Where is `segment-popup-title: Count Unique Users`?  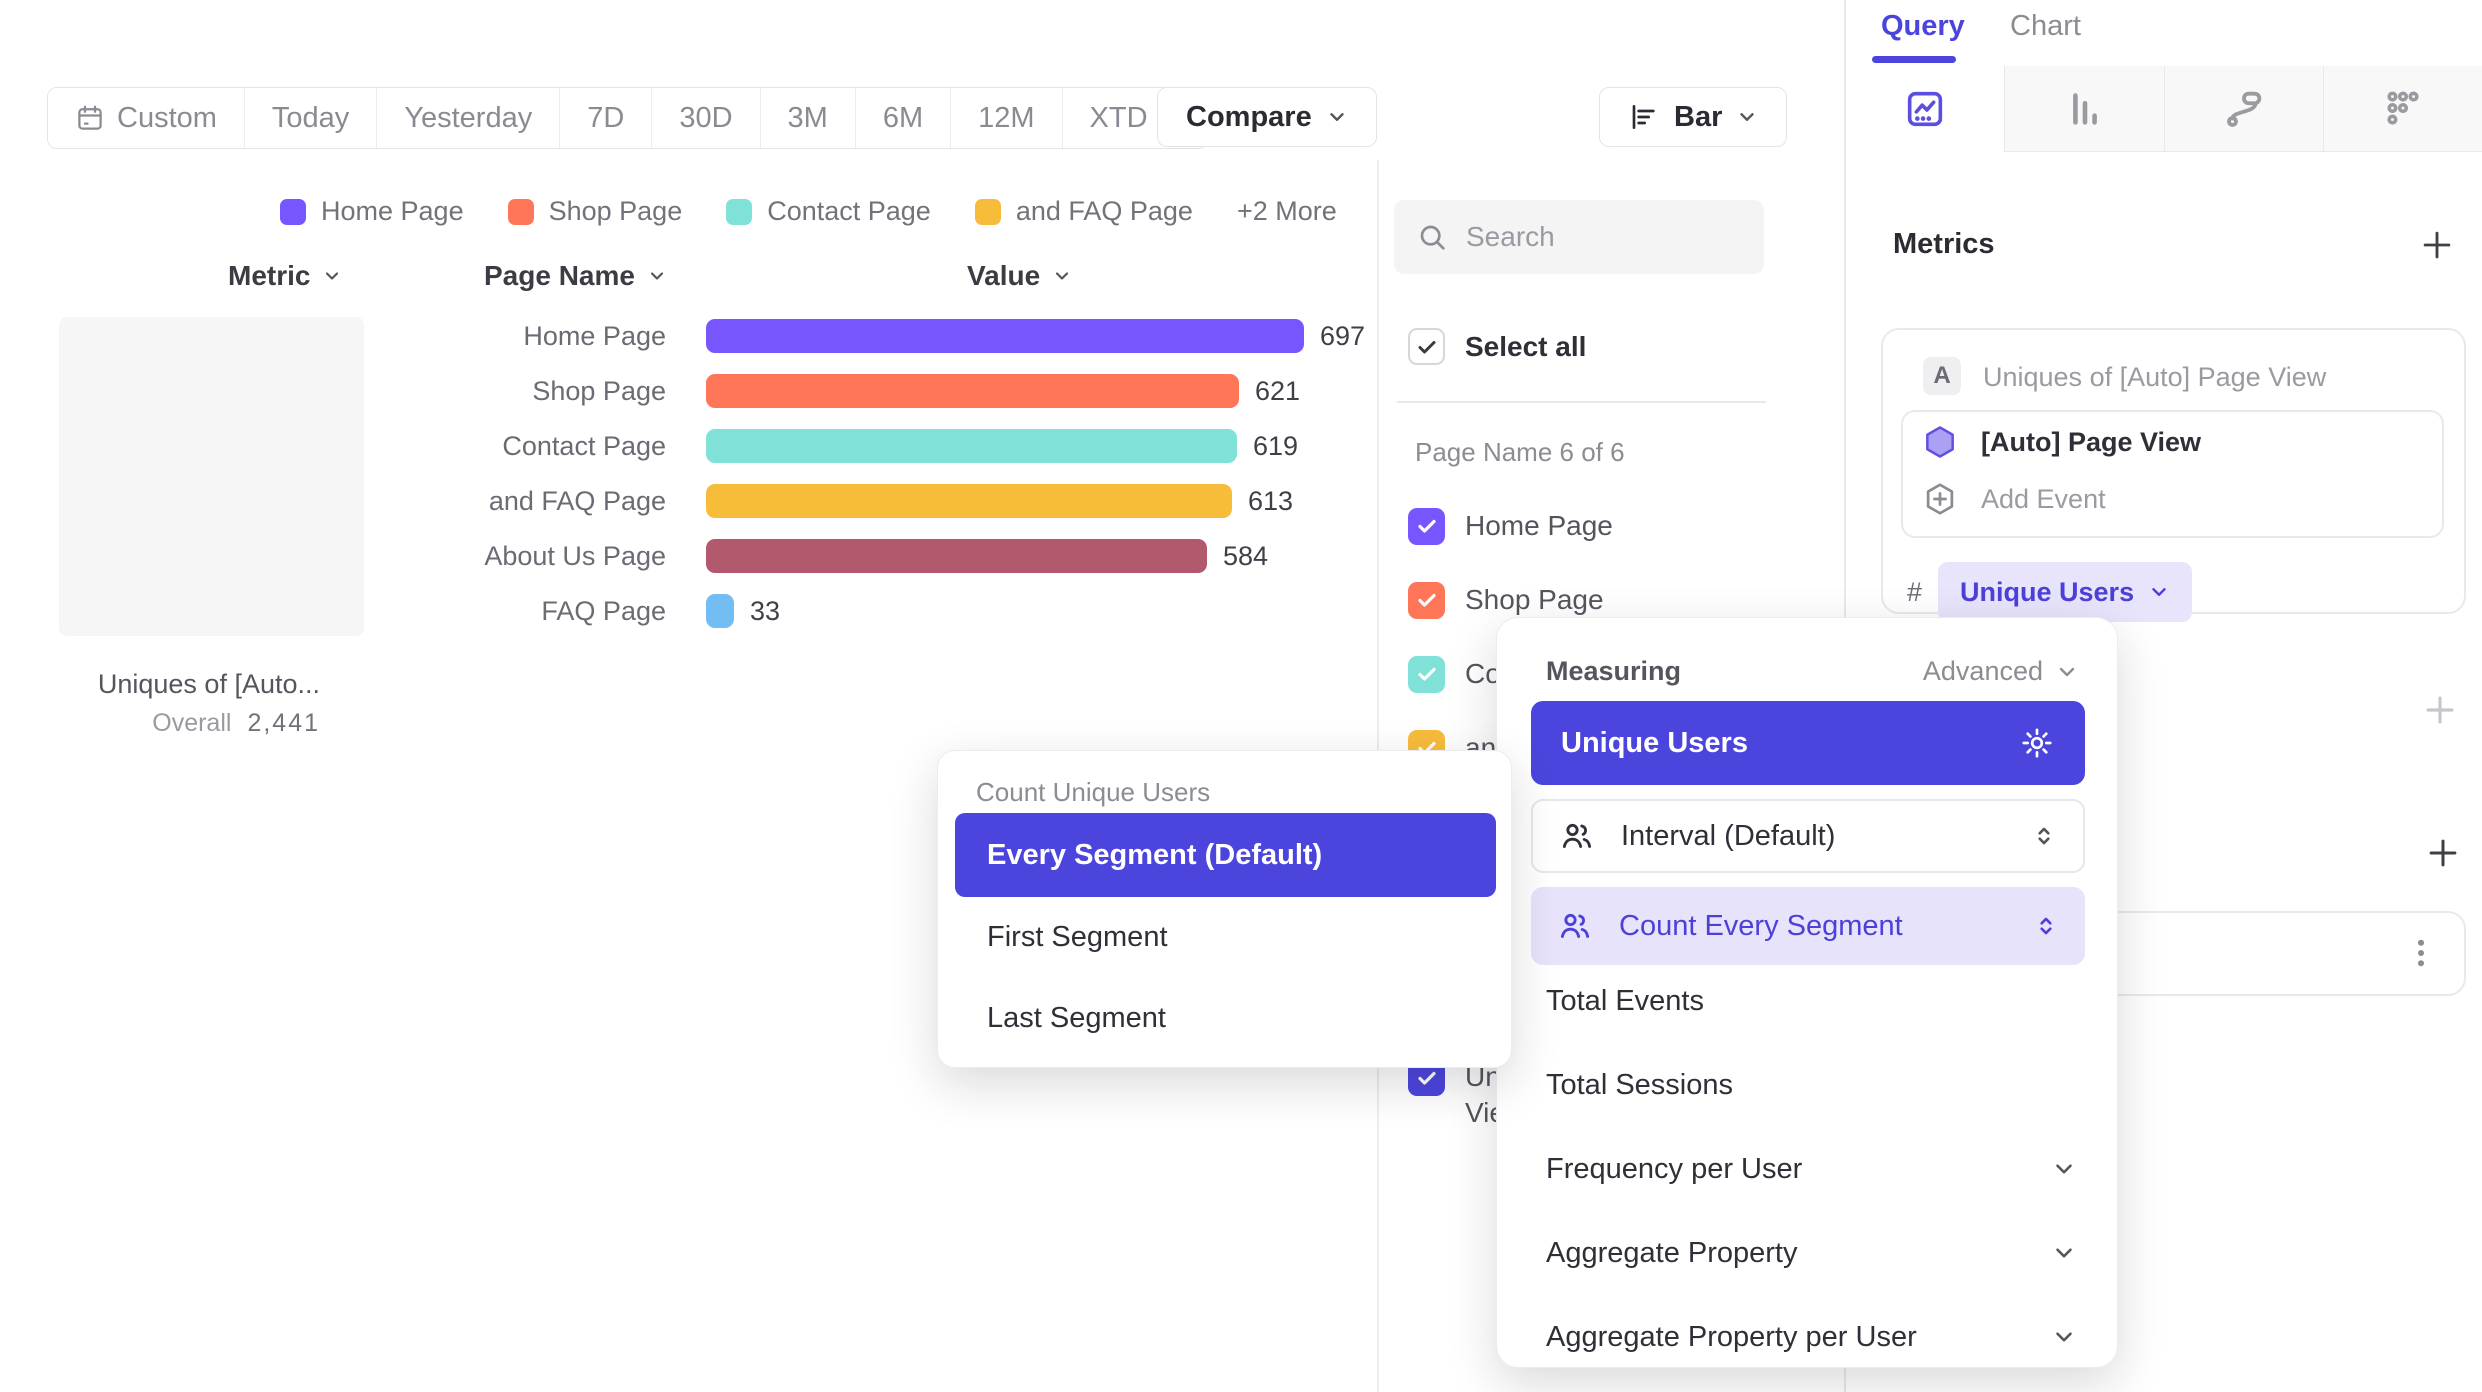 segment-popup-title: Count Unique Users is located at coordinates (1093, 792).